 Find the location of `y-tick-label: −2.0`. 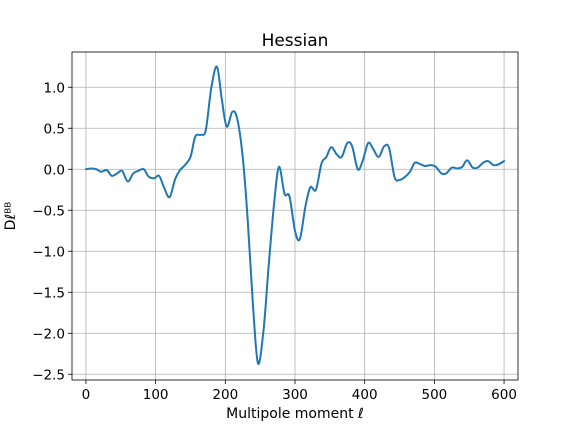

y-tick-label: −2.0 is located at coordinates (48, 334).